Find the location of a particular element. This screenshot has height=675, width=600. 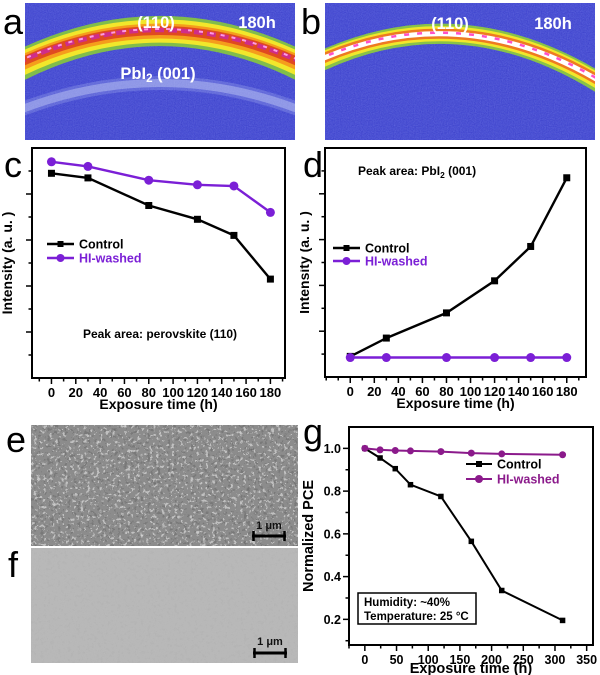

svg-text: 250 is located at coordinates (523, 660).